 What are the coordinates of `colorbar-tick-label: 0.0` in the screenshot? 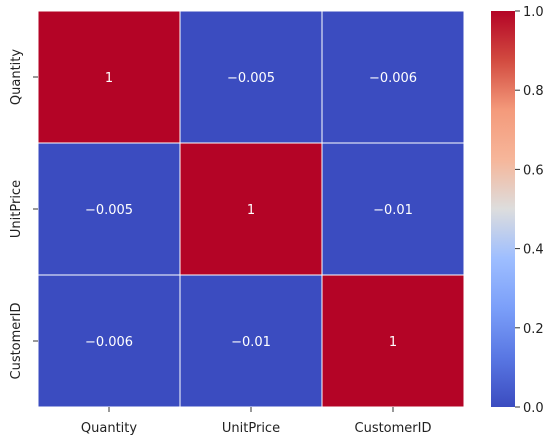 It's located at (533, 408).